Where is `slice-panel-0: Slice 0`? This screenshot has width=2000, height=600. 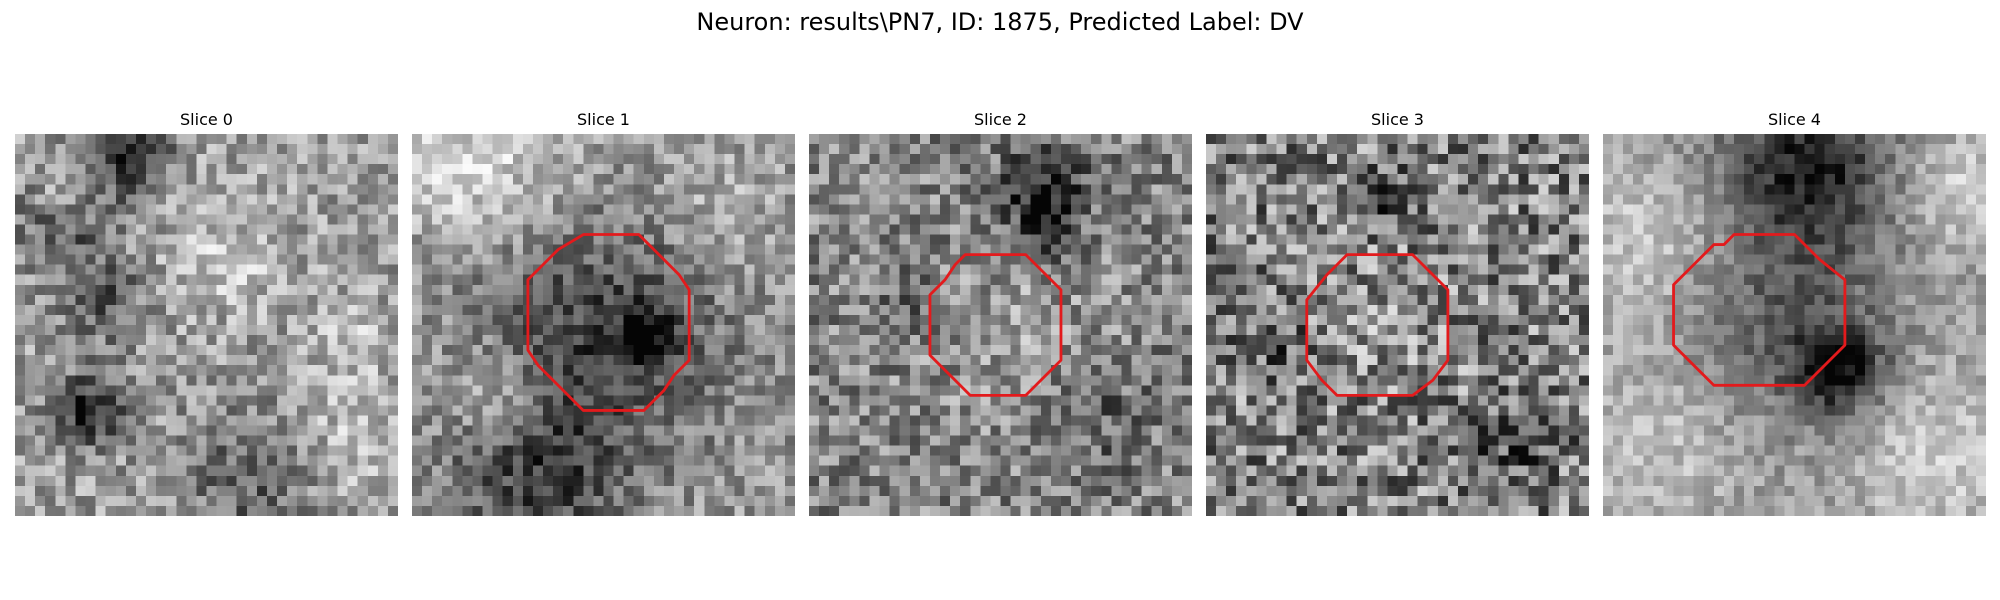 slice-panel-0: Slice 0 is located at coordinates (206, 313).